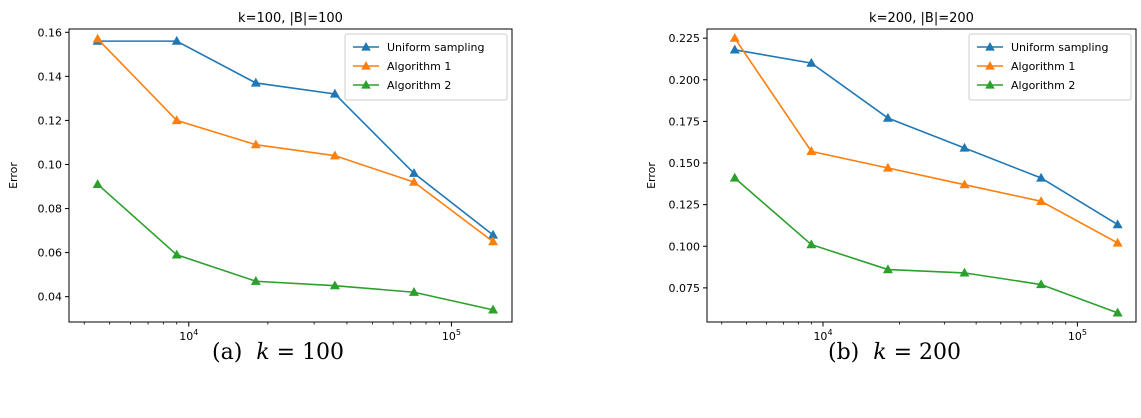  I want to click on y-tick-label: 0.125, so click(685, 205).